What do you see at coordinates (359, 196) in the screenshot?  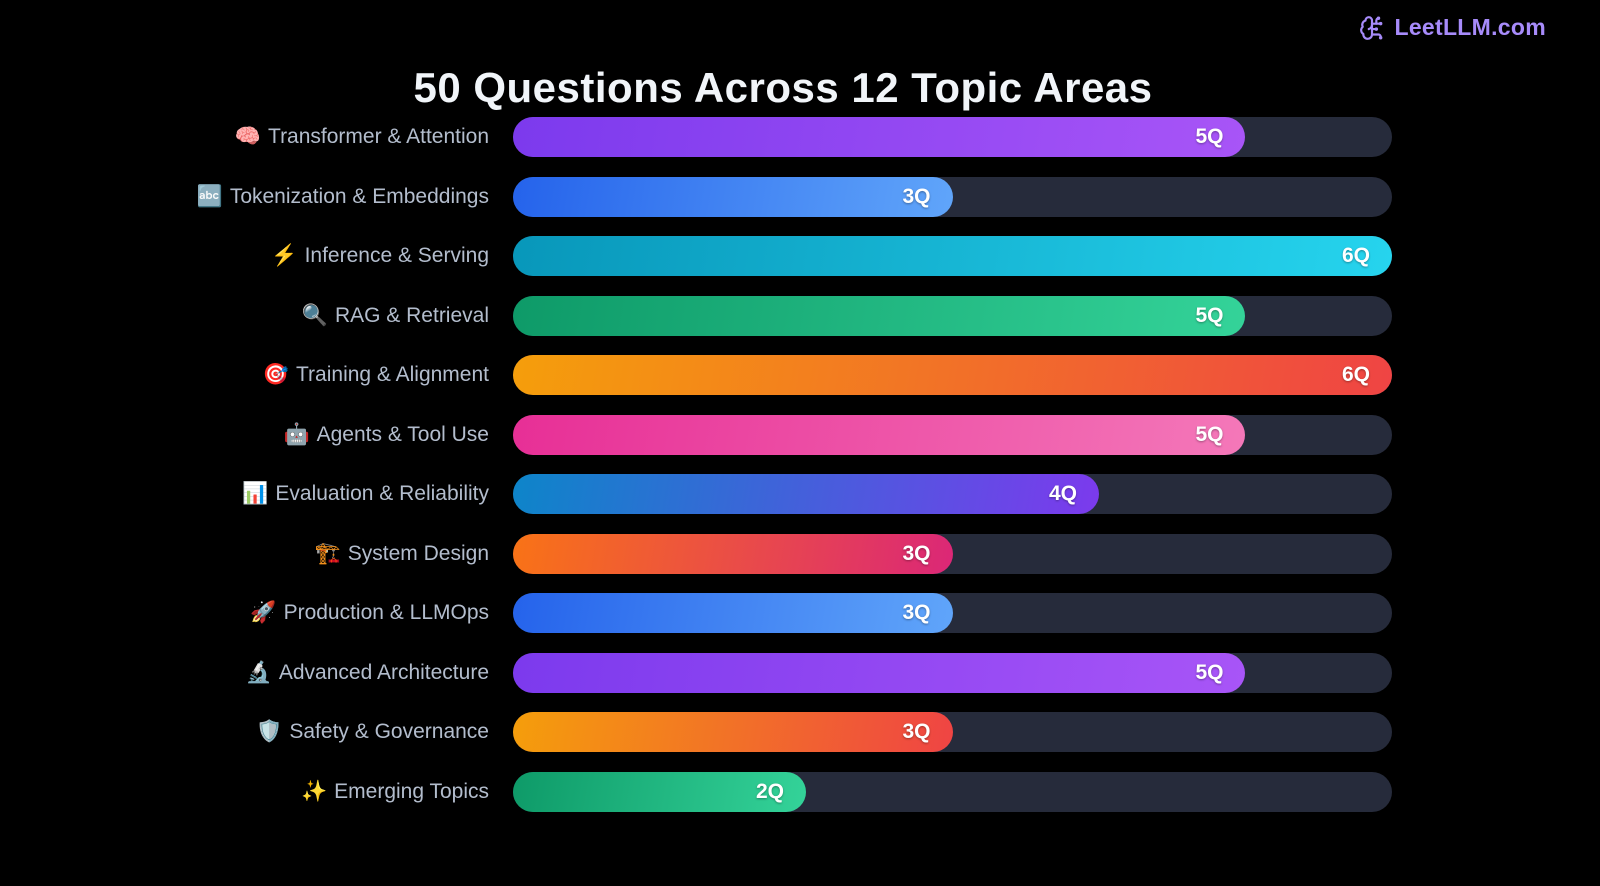 I see `topic-label-text: Tokenization & Embeddings` at bounding box center [359, 196].